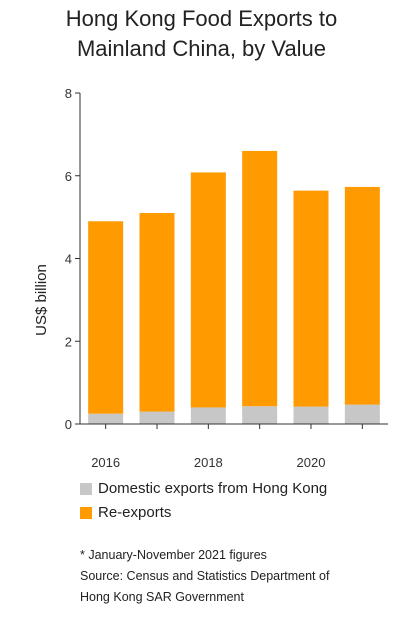  Describe the element at coordinates (260, 278) in the screenshot. I see `bar-reexports-2019` at that location.